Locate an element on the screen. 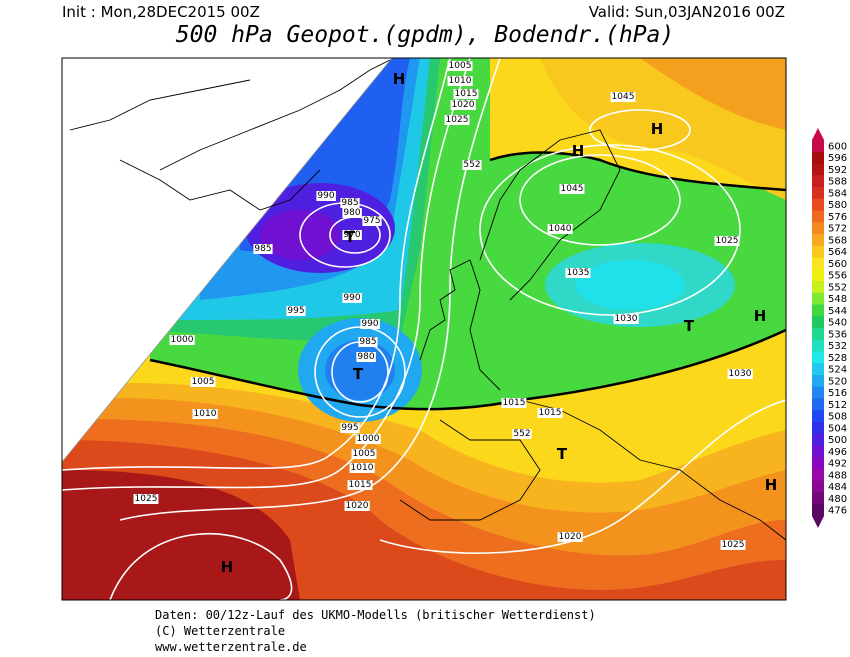 The image size is (850, 657). isobar-label: 552 is located at coordinates (521, 434).